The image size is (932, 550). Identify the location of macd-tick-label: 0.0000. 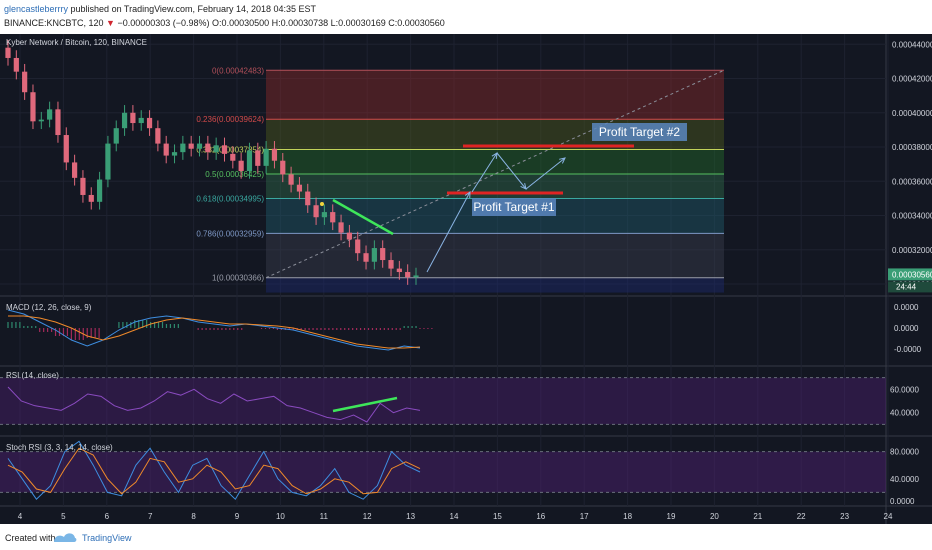
(906, 307).